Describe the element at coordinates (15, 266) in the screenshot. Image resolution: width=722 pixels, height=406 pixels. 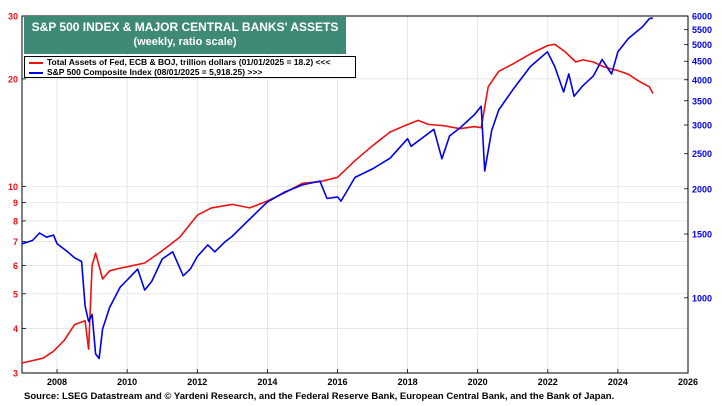
I see `left-tick-label-6: 6` at that location.